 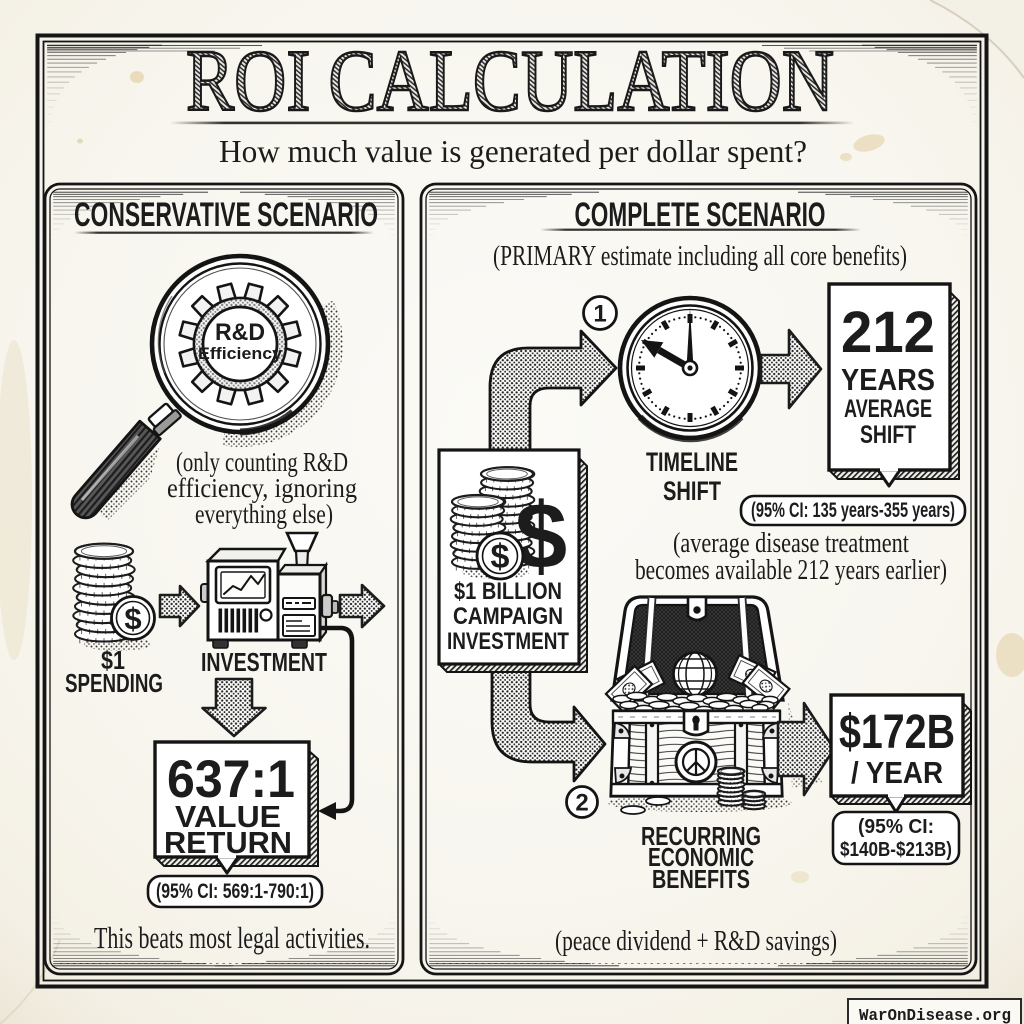 What do you see at coordinates (696, 941) in the screenshot?
I see `svg-text: (peace dividend + R&D savings)` at bounding box center [696, 941].